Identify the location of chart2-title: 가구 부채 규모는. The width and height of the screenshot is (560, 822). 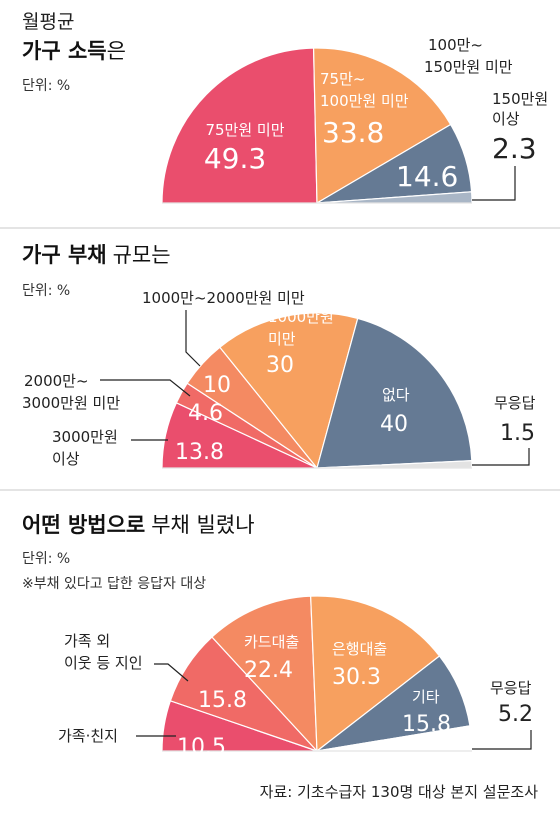
(96, 255).